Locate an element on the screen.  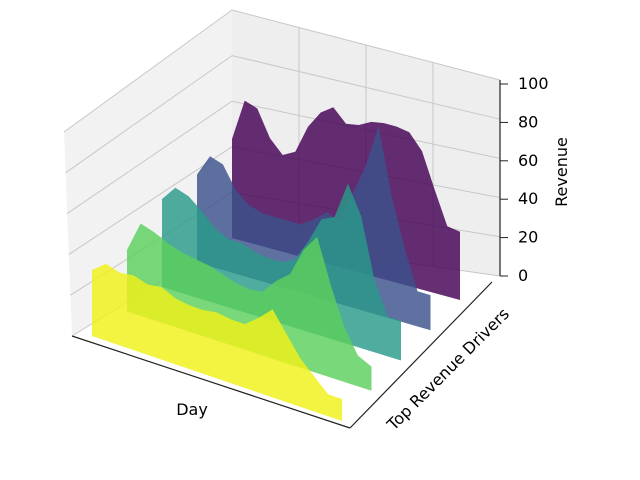
z-tick-label: 0 is located at coordinates (523, 275).